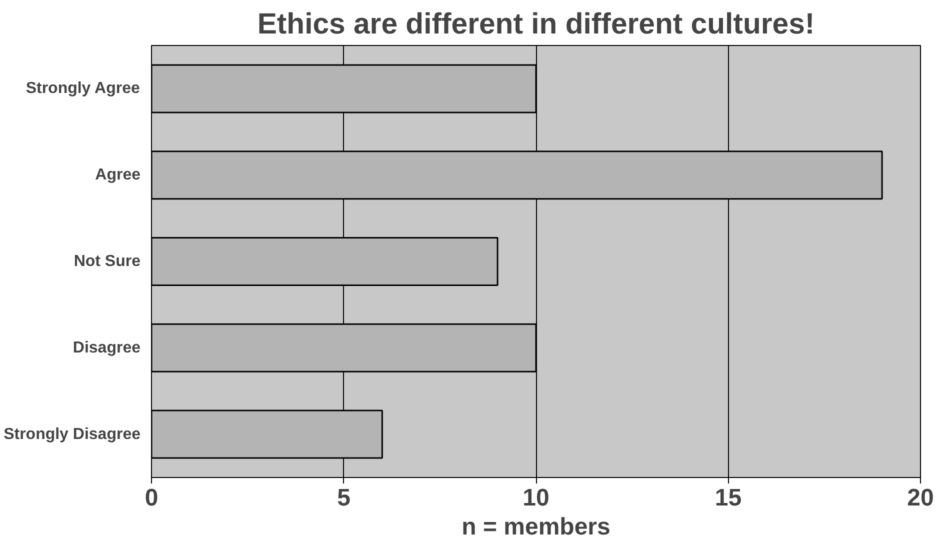 This screenshot has width=942, height=543. What do you see at coordinates (536, 498) in the screenshot?
I see `x-tick-label: 10` at bounding box center [536, 498].